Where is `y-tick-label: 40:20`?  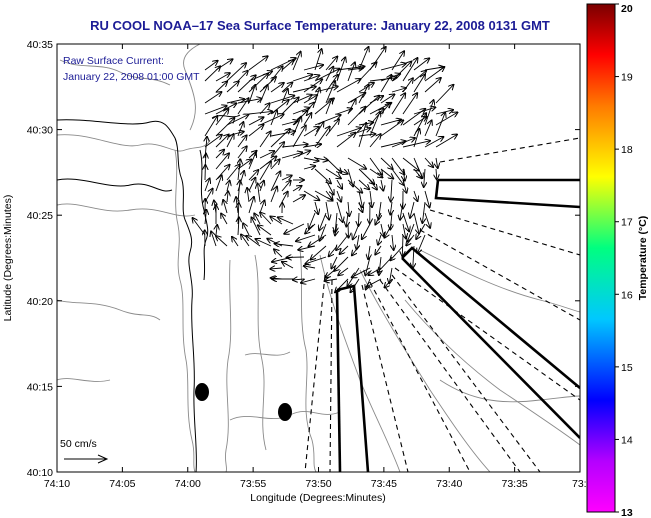
y-tick-label: 40:20 is located at coordinates (40, 302).